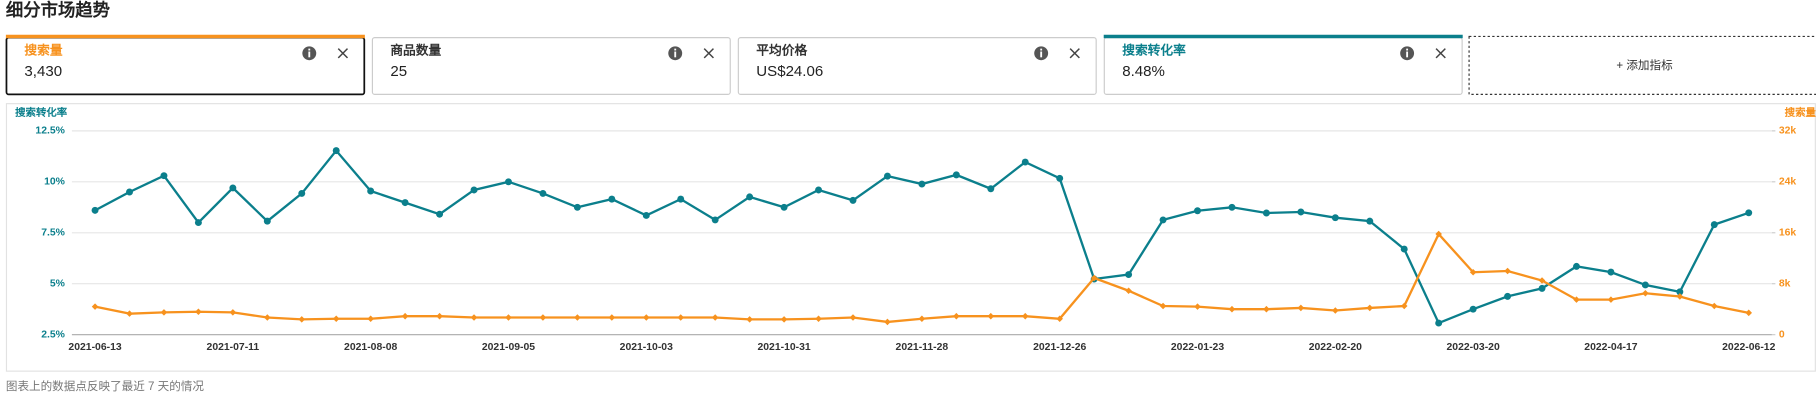 The image size is (1816, 403). What do you see at coordinates (781, 49) in the screenshot?
I see `card-title: 平均价格` at bounding box center [781, 49].